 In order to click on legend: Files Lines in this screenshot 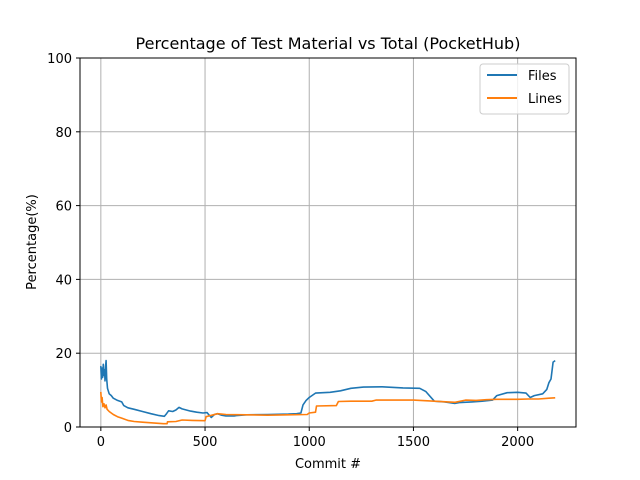, I will do `click(524, 89)`.